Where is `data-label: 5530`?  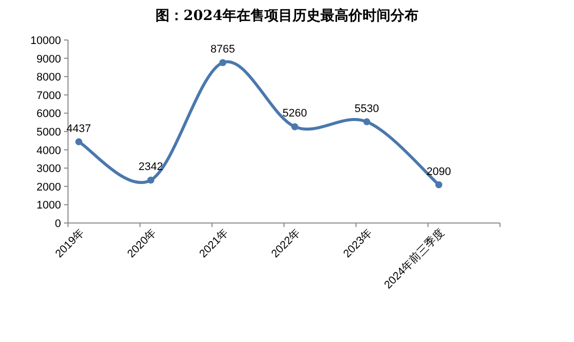
data-label: 5530 is located at coordinates (367, 108).